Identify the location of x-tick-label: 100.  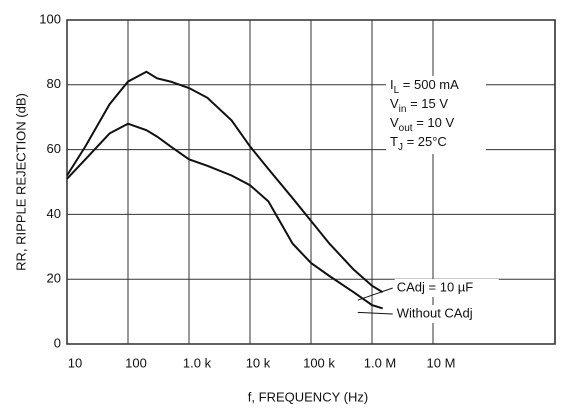
(136, 362).